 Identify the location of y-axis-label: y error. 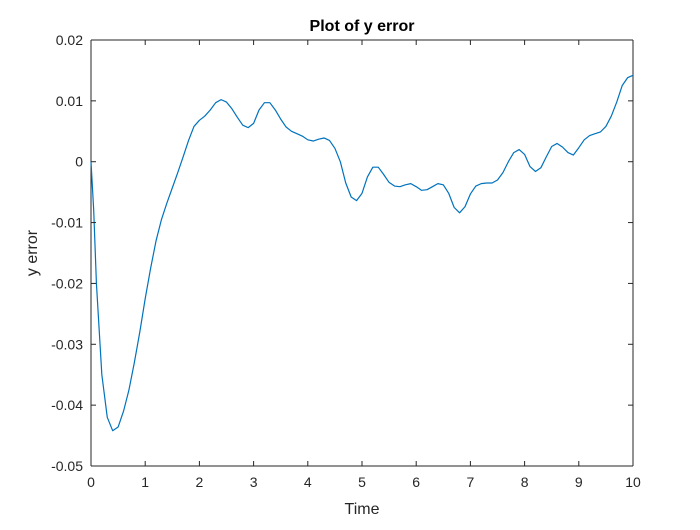
(32, 252).